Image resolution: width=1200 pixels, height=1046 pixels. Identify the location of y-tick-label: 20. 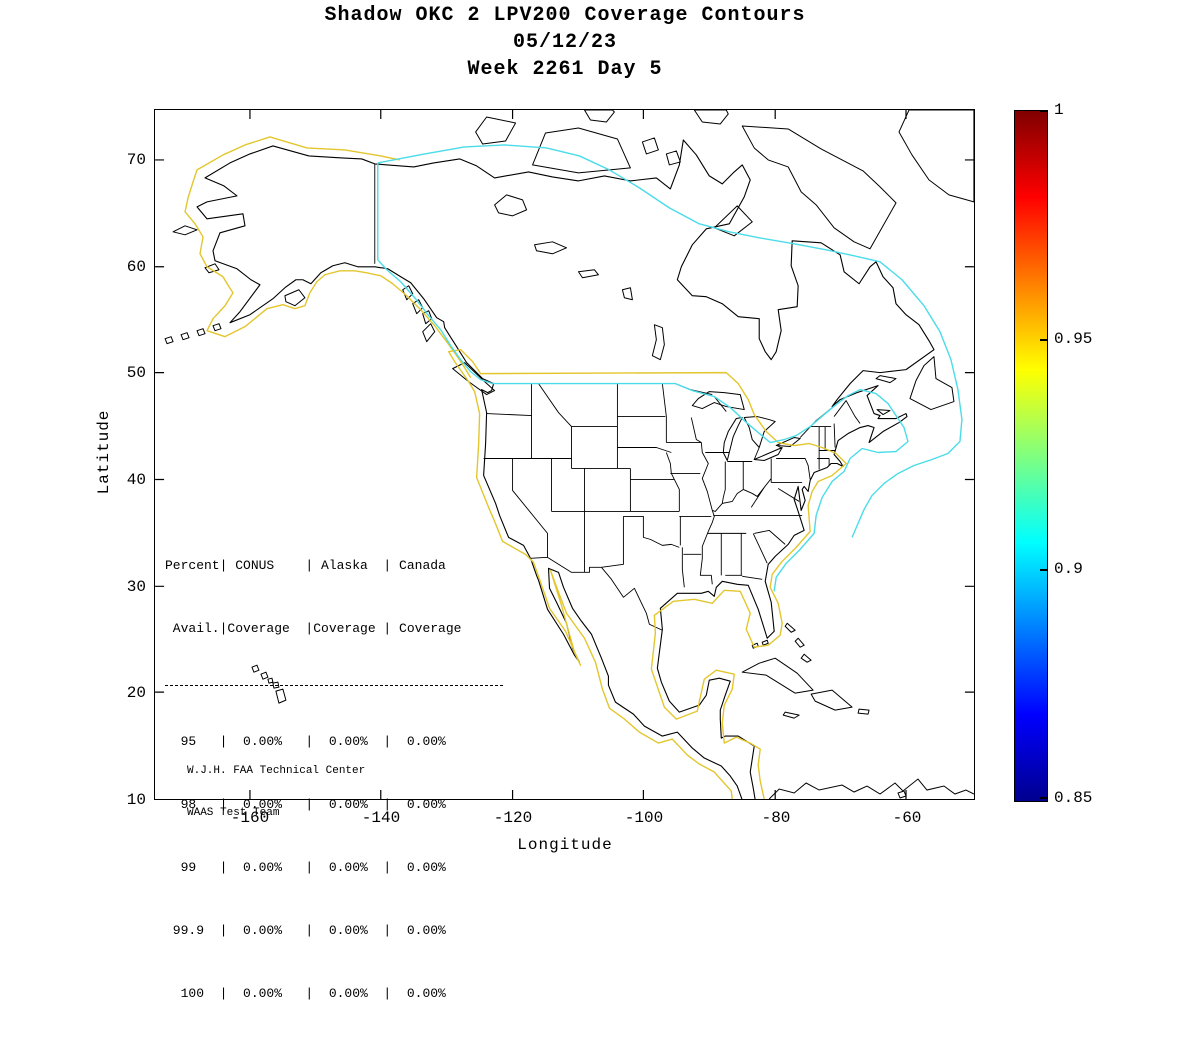
(136, 693).